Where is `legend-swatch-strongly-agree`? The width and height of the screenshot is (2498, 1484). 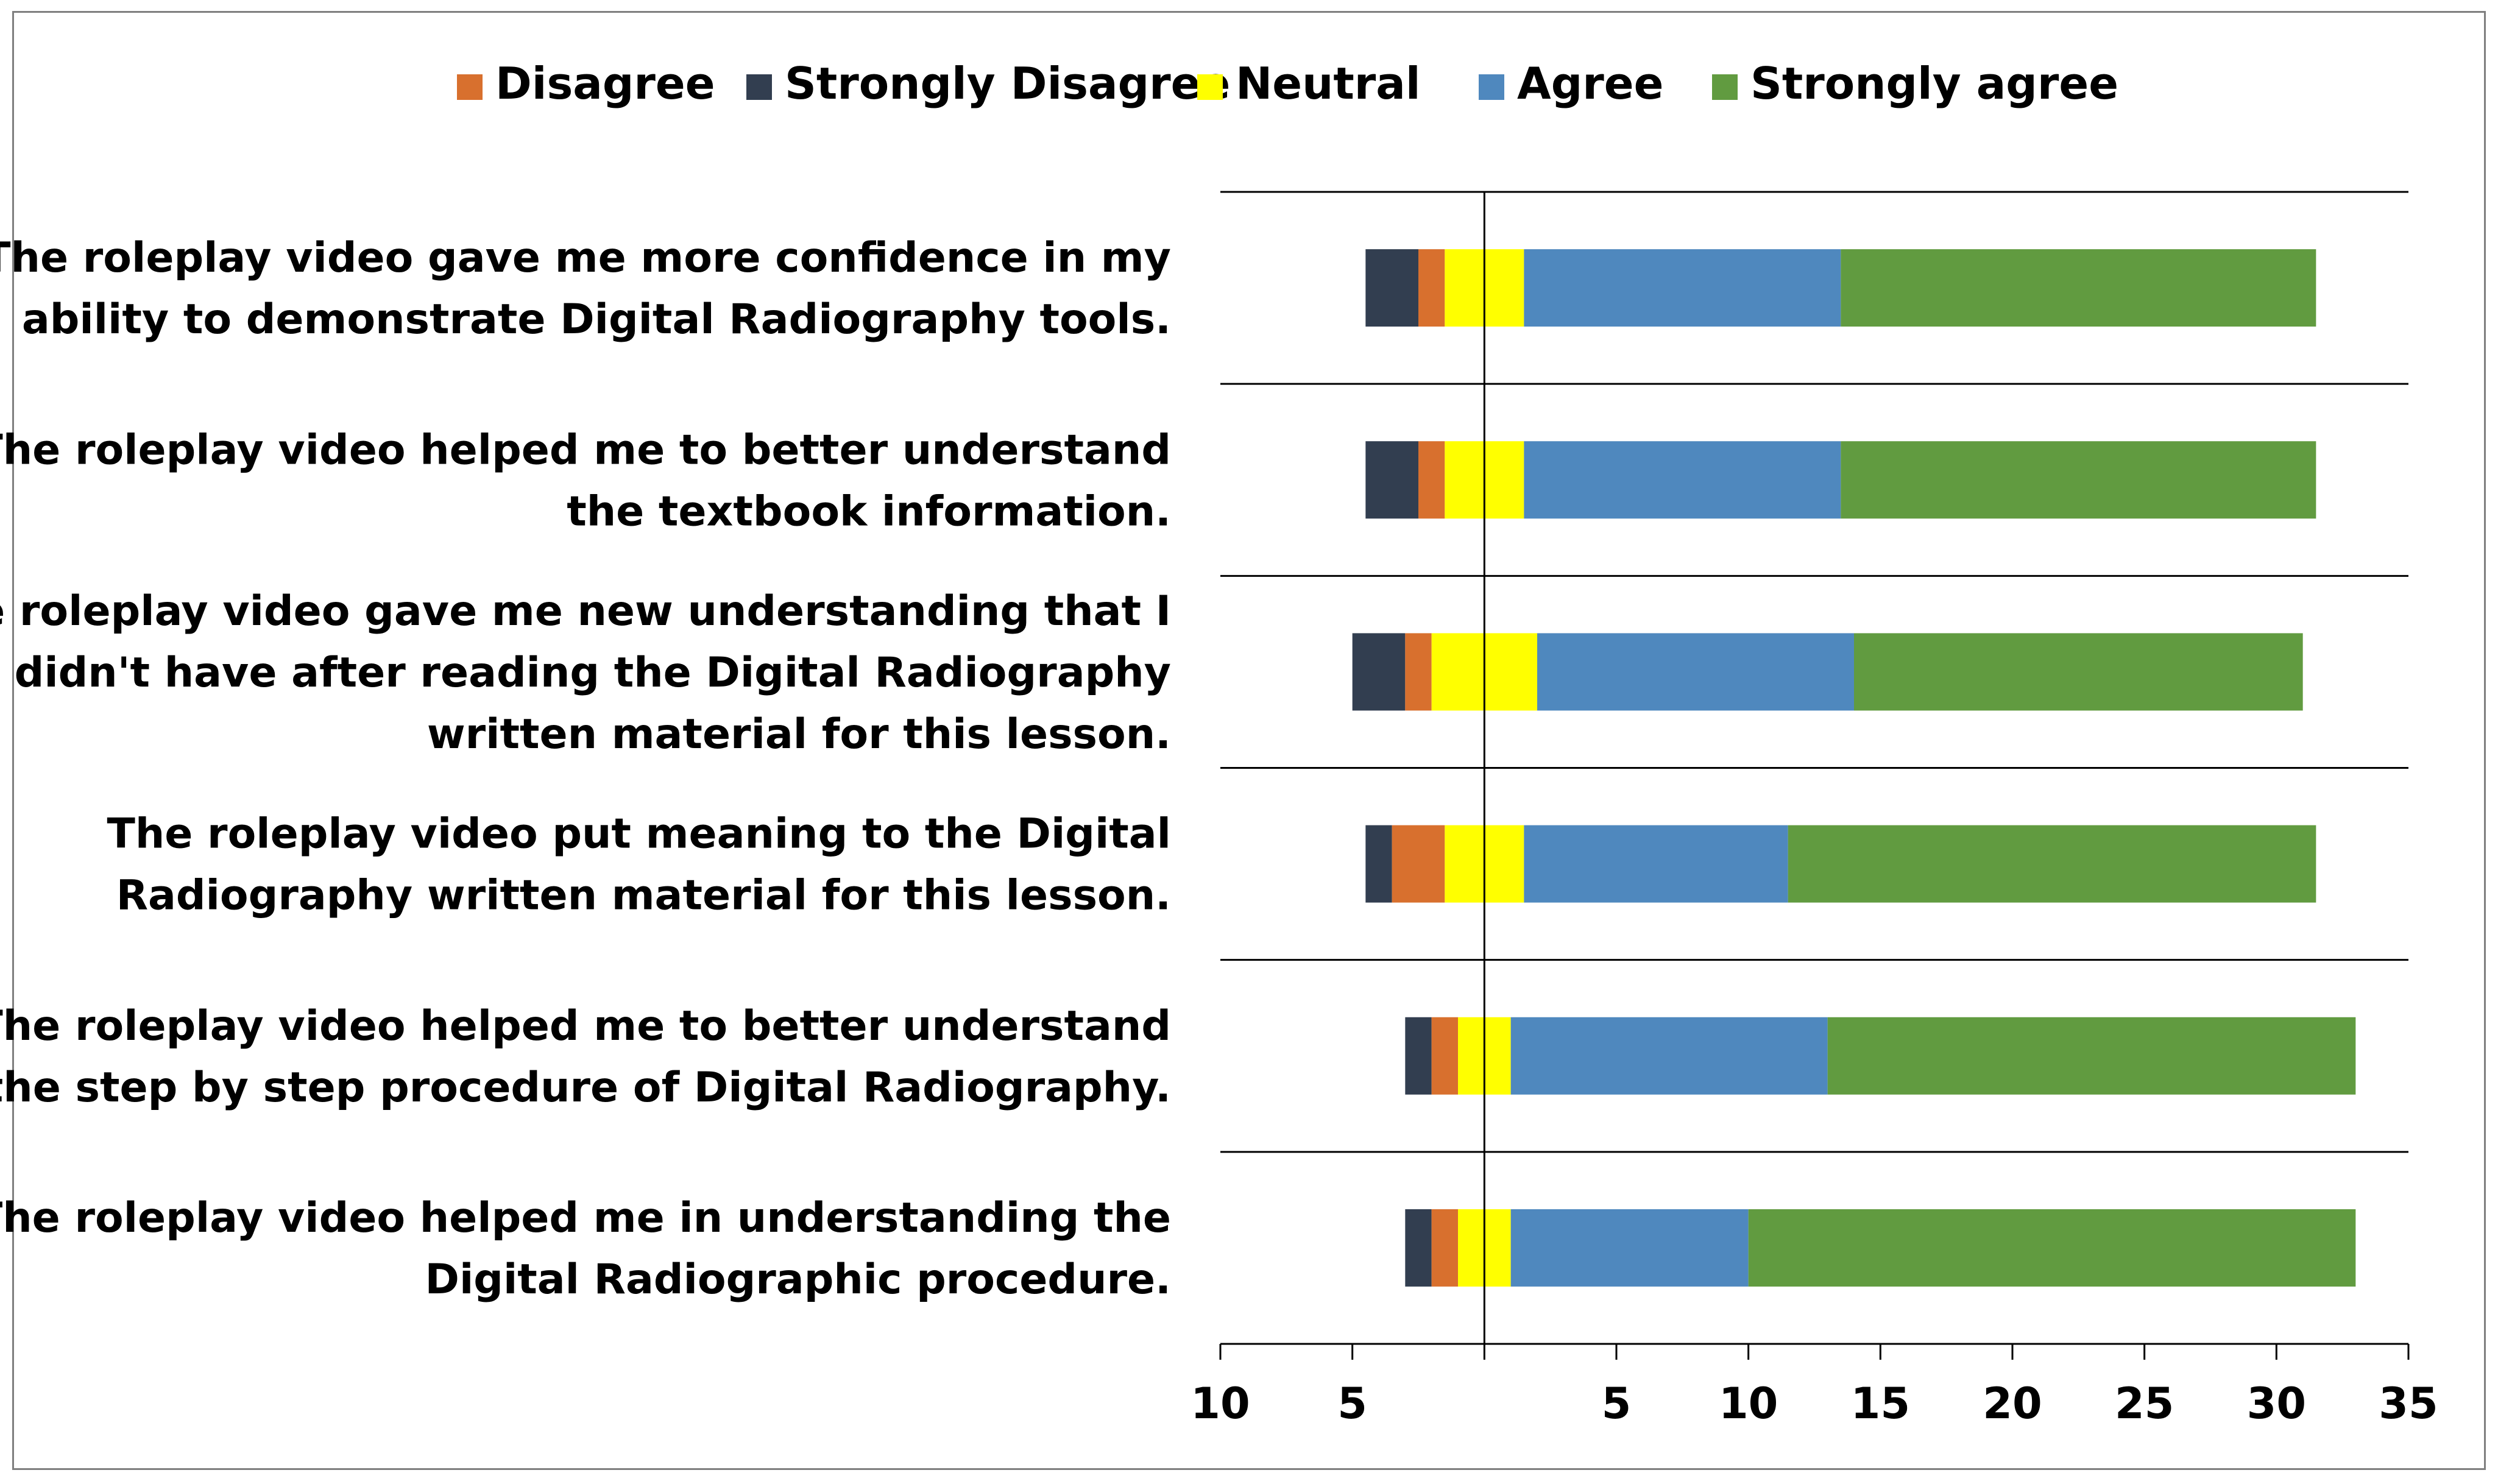
legend-swatch-strongly-agree is located at coordinates (1725, 87).